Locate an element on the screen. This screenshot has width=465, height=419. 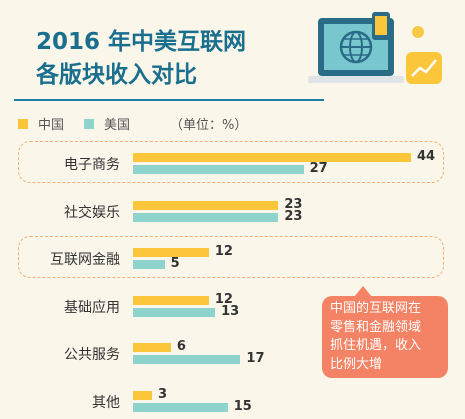
legend-unit: （单位：%） is located at coordinates (209, 125).